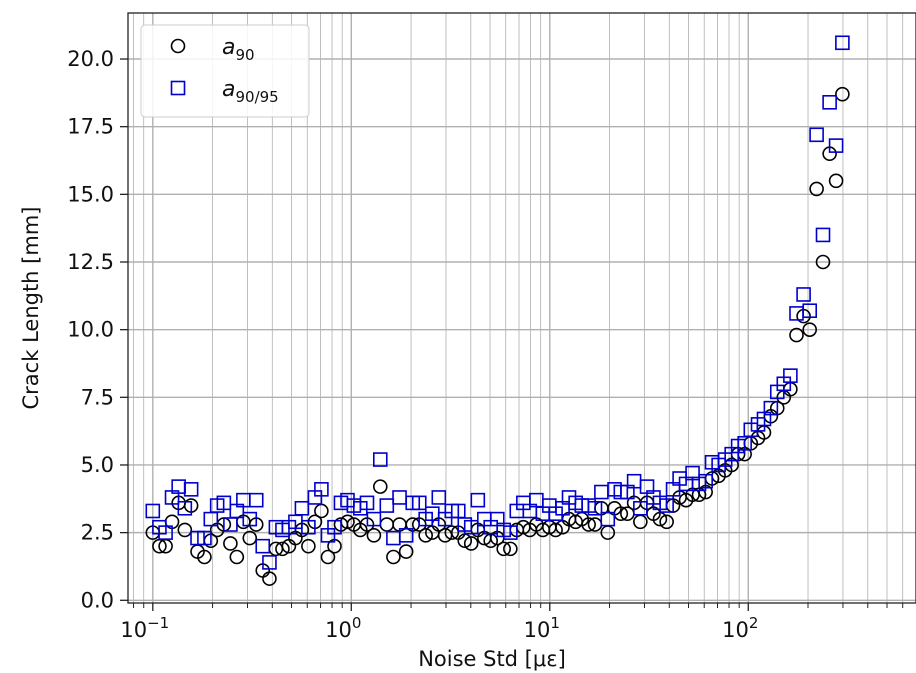  Describe the element at coordinates (97, 397) in the screenshot. I see `y-tick-label: 7.5` at that location.